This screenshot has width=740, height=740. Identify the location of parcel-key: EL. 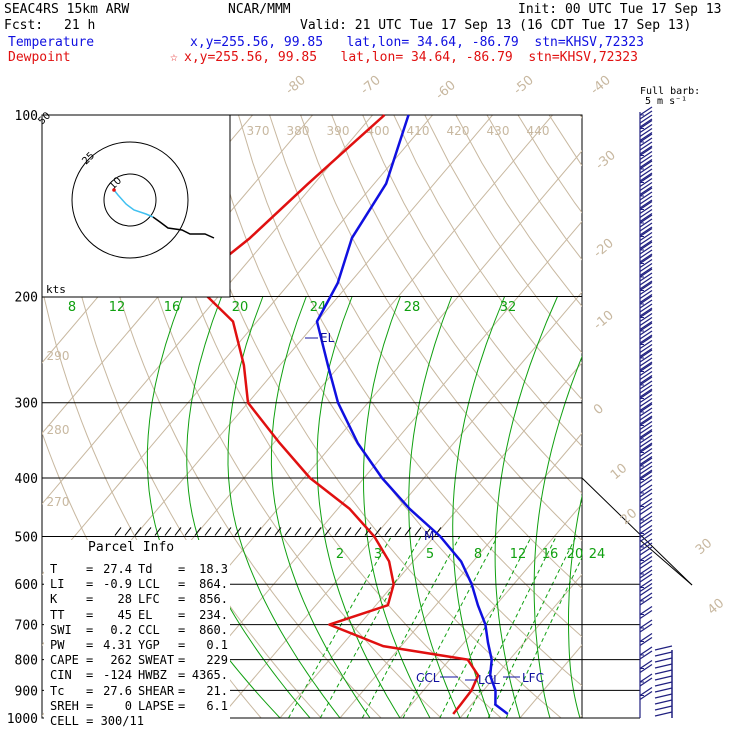
(145, 614).